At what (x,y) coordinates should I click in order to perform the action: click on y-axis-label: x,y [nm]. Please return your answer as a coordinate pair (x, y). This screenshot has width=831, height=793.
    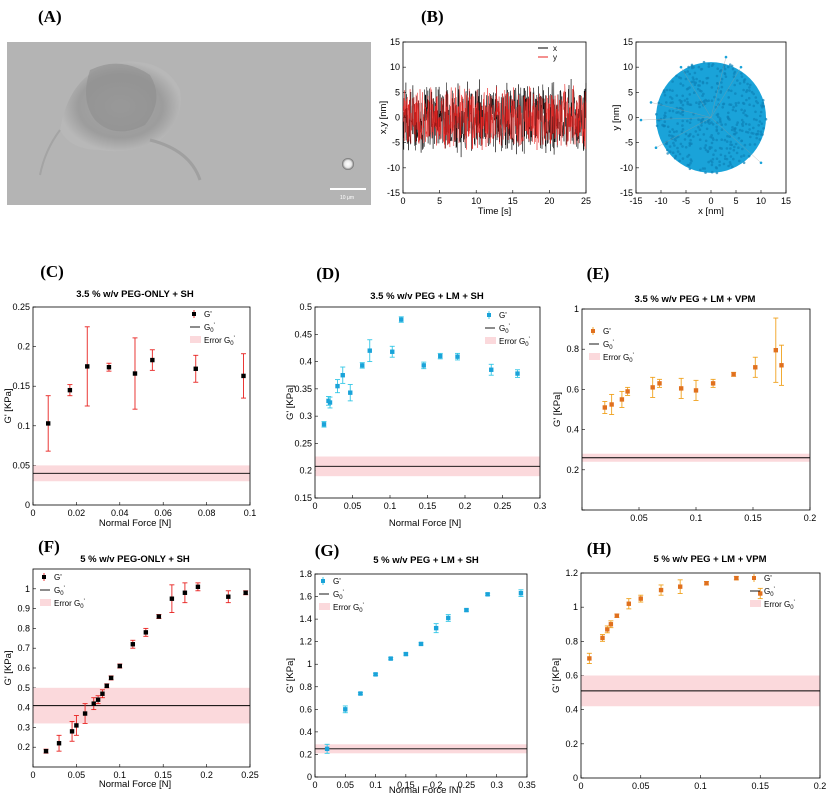
    Looking at the image, I should click on (383, 117).